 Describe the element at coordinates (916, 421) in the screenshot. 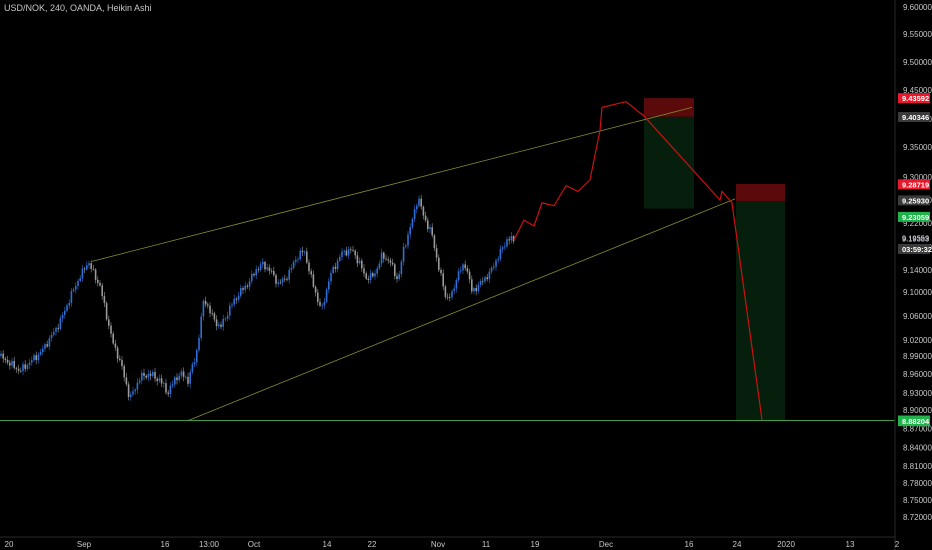

I see `price-tag-label: 8.88204` at that location.